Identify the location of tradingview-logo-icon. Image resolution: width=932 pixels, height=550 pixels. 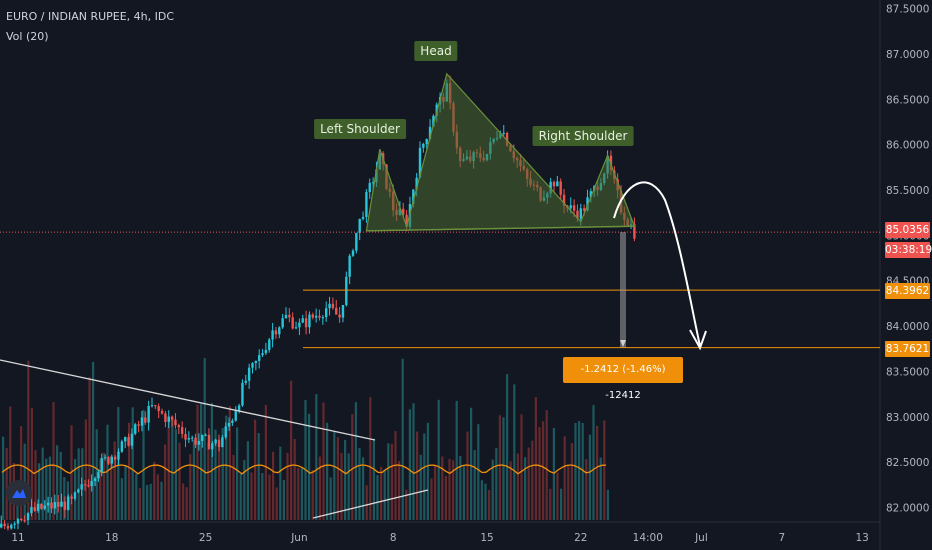
(19, 493).